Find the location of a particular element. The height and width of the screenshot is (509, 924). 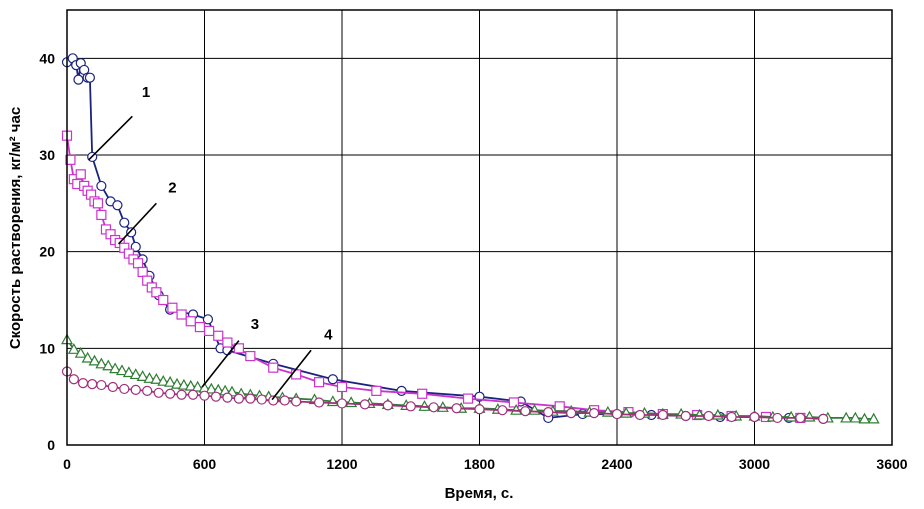

y-axis-ticks: 0 10 20 30 40 is located at coordinates (47, 251).